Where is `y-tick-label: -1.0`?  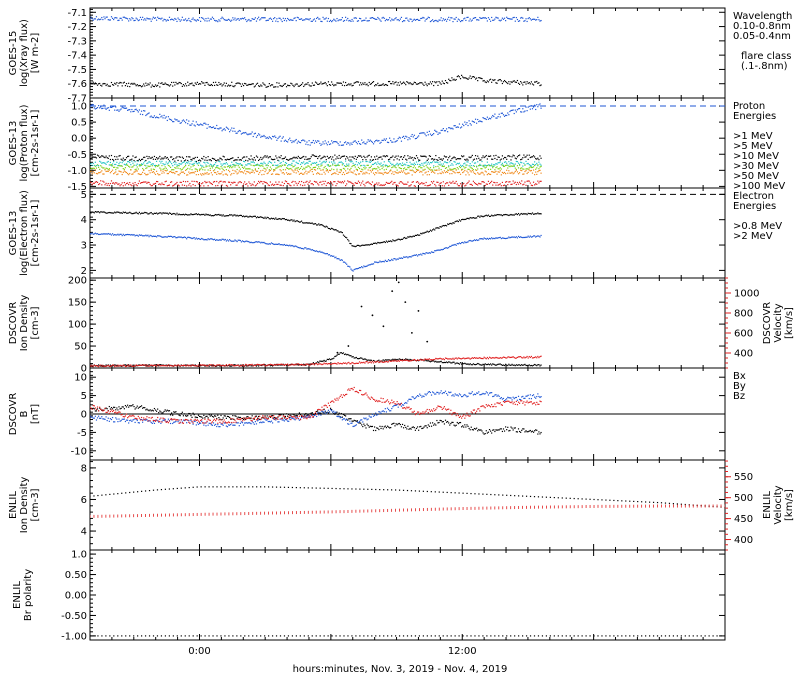
y-tick-label: -1.0 is located at coordinates (77, 171).